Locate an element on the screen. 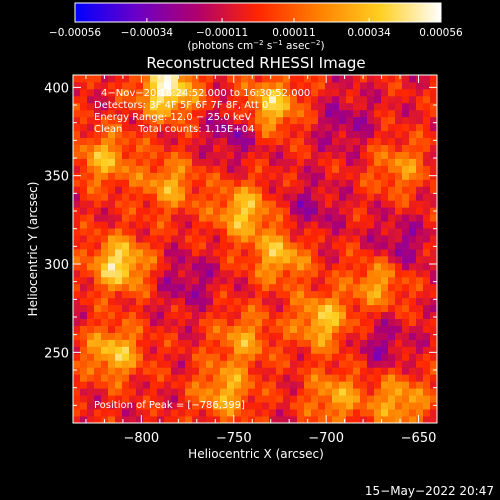 The height and width of the screenshot is (500, 500). colorbar-tick-label: −0.00011 is located at coordinates (222, 33).